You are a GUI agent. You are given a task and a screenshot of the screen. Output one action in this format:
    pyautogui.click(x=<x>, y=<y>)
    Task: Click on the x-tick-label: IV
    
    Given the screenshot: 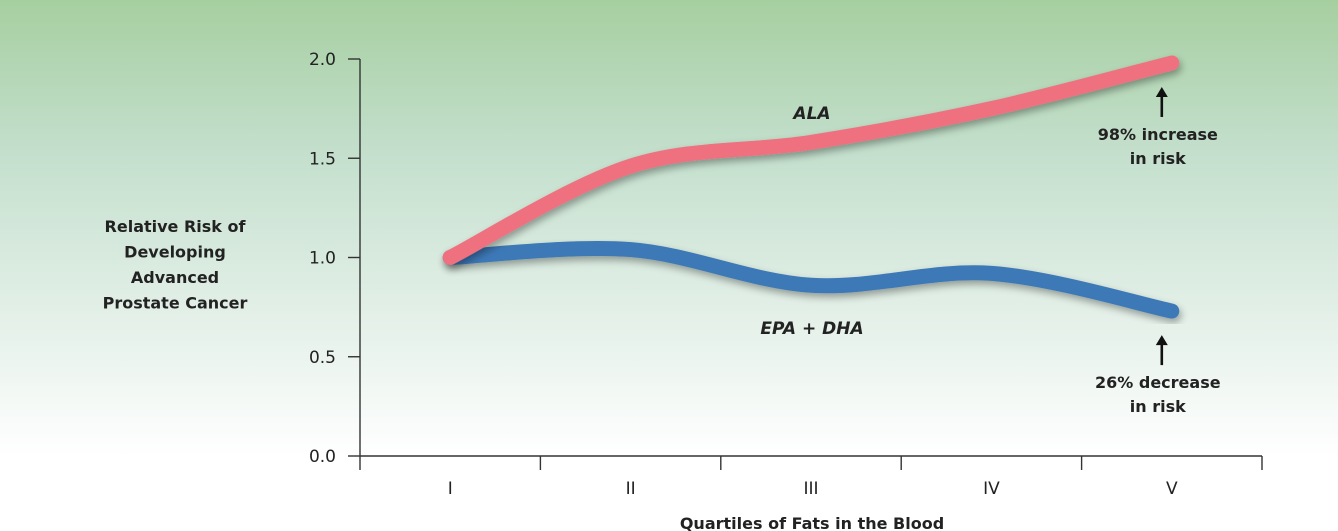 What is the action you would take?
    pyautogui.click(x=991, y=489)
    